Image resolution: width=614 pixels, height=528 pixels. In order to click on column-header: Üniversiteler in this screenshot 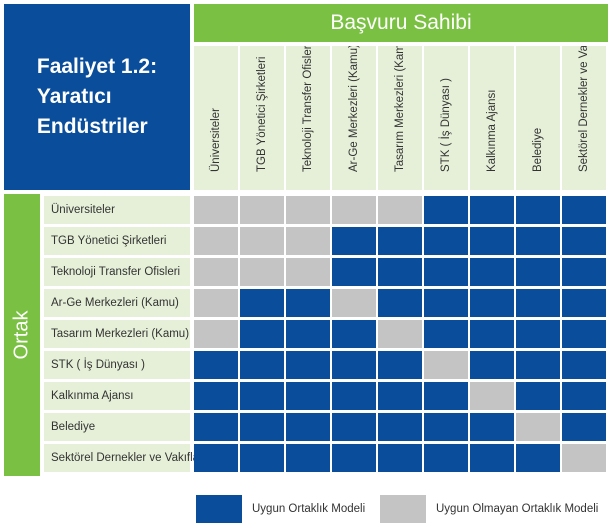, I will do `click(216, 118)`.